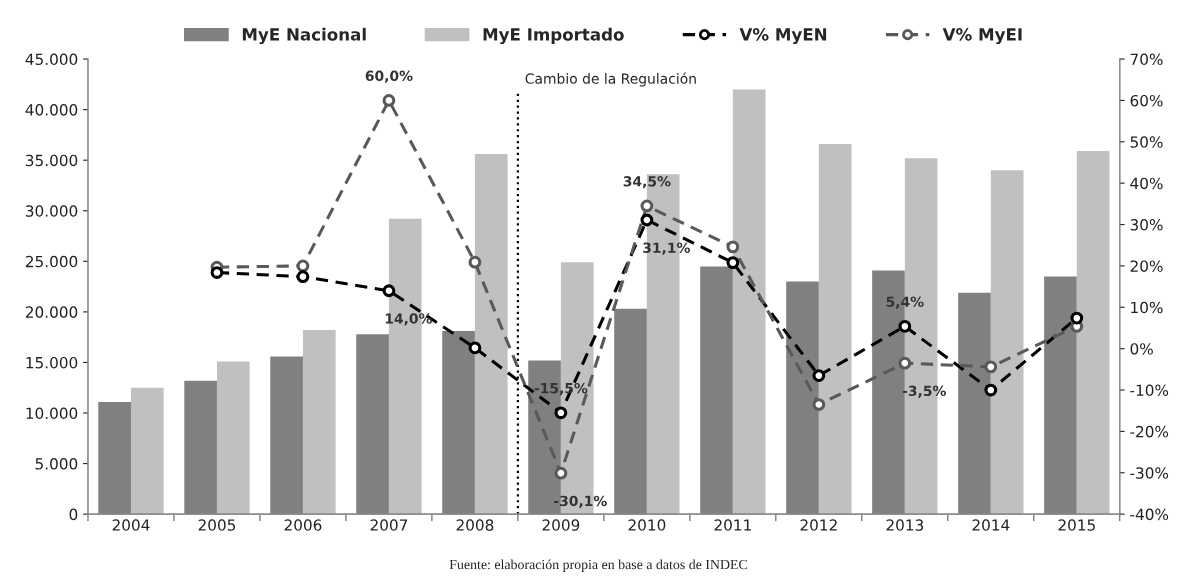 Image resolution: width=1197 pixels, height=579 pixels. I want to click on x-tick-label: 2010, so click(647, 525).